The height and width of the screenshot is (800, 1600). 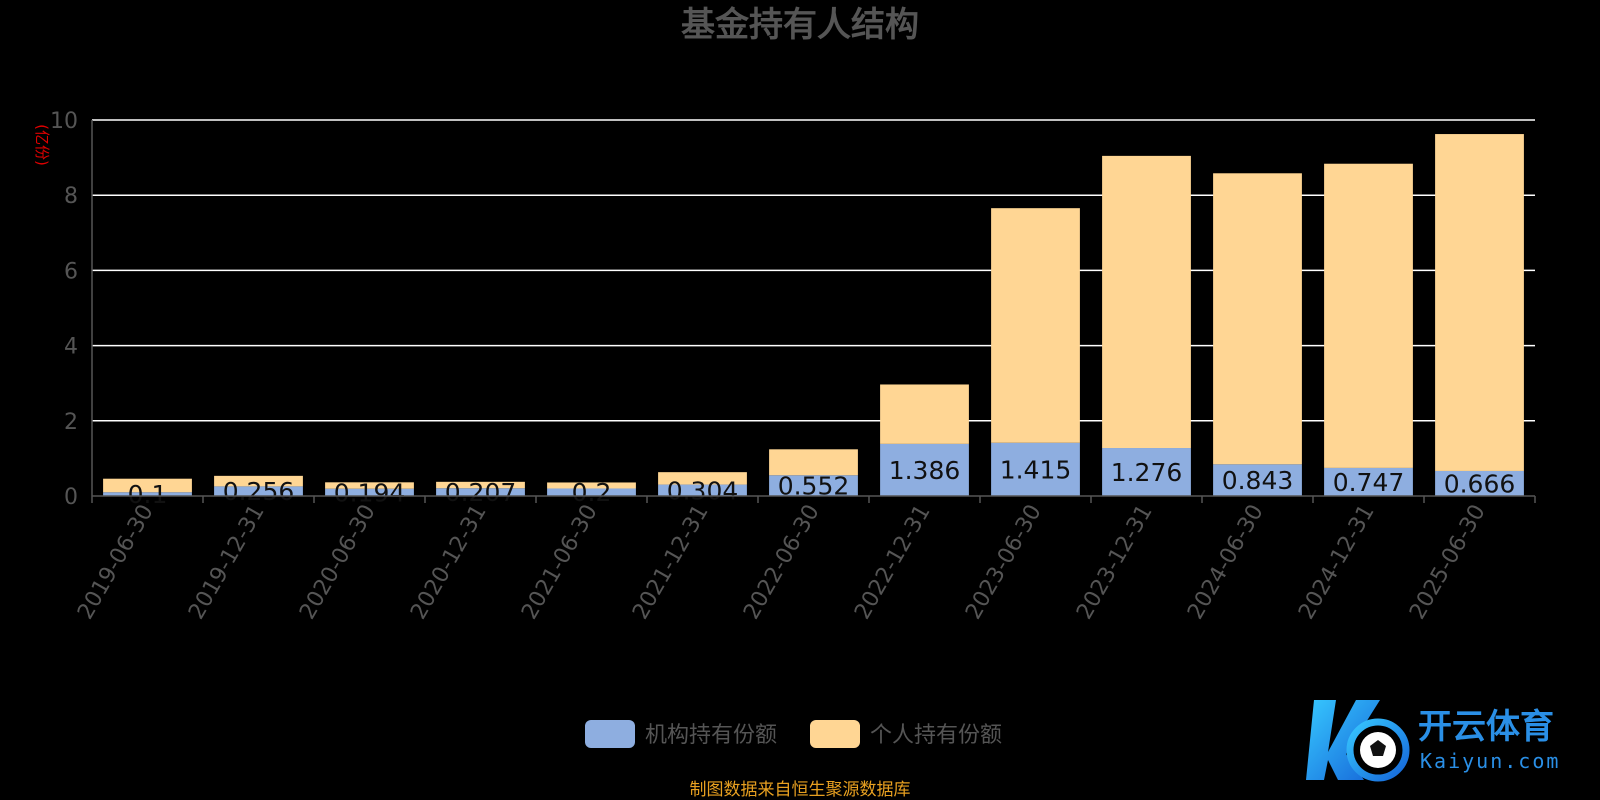 I want to click on x-tick-label: 2022-06-30, so click(x=782, y=562).